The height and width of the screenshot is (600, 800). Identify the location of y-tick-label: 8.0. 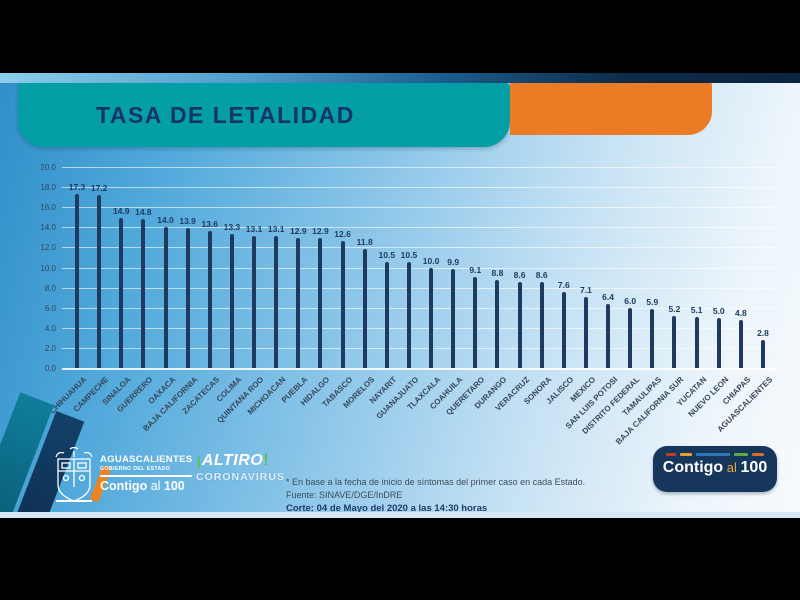
(50, 288).